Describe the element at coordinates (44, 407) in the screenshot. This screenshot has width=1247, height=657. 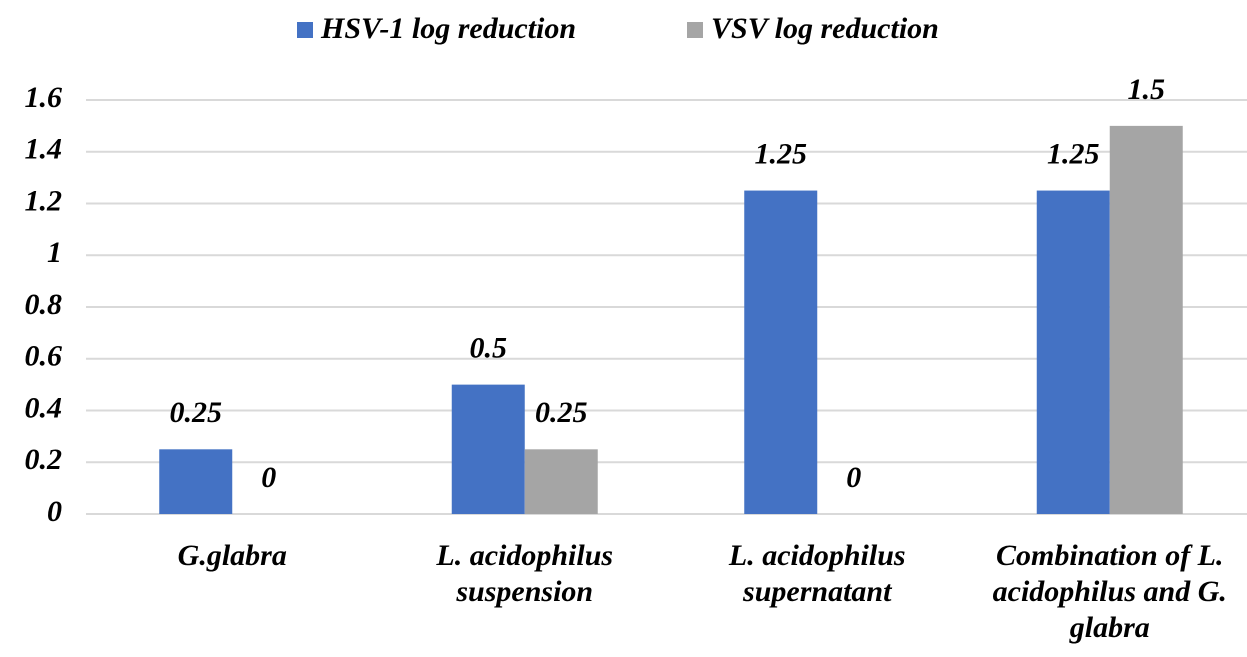
I see `y-tick-label: 0.4` at that location.